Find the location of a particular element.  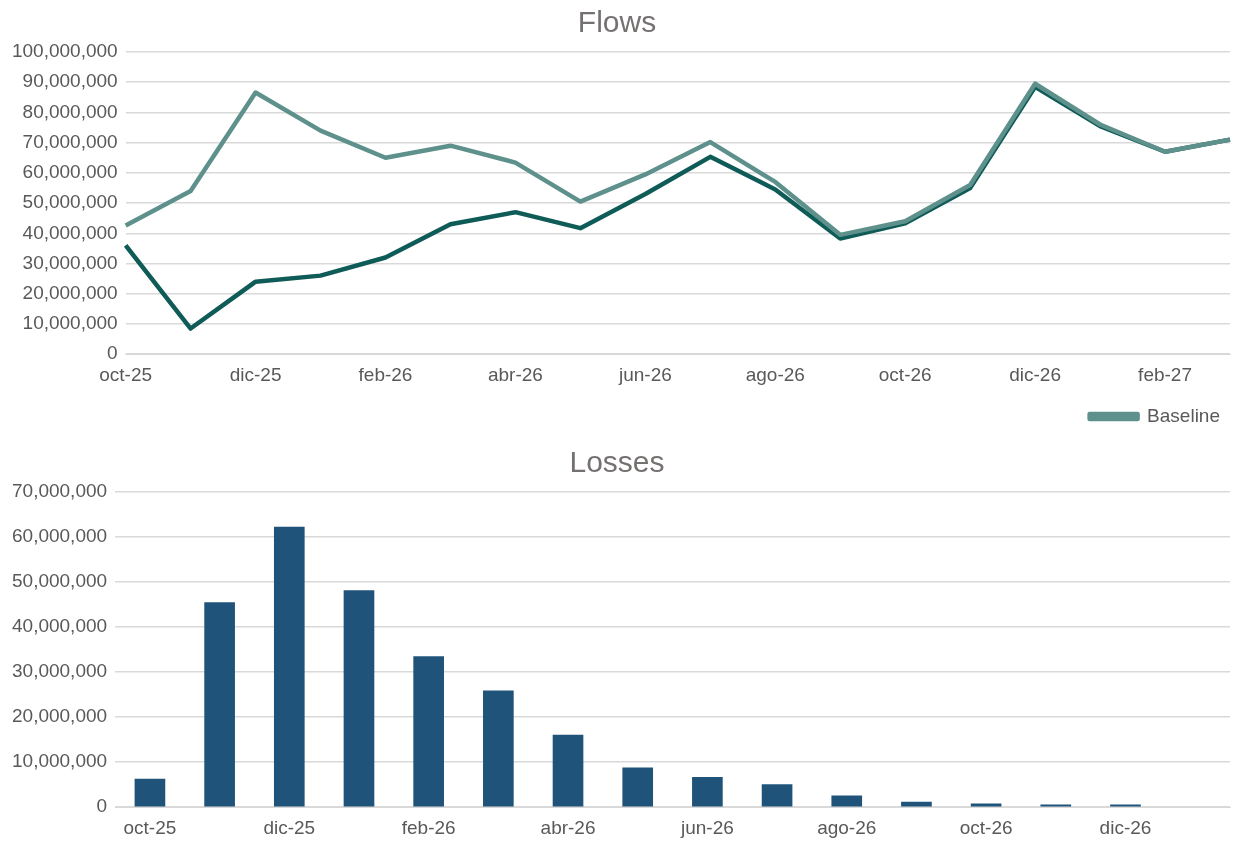

legend-label: Baseline is located at coordinates (1184, 415).